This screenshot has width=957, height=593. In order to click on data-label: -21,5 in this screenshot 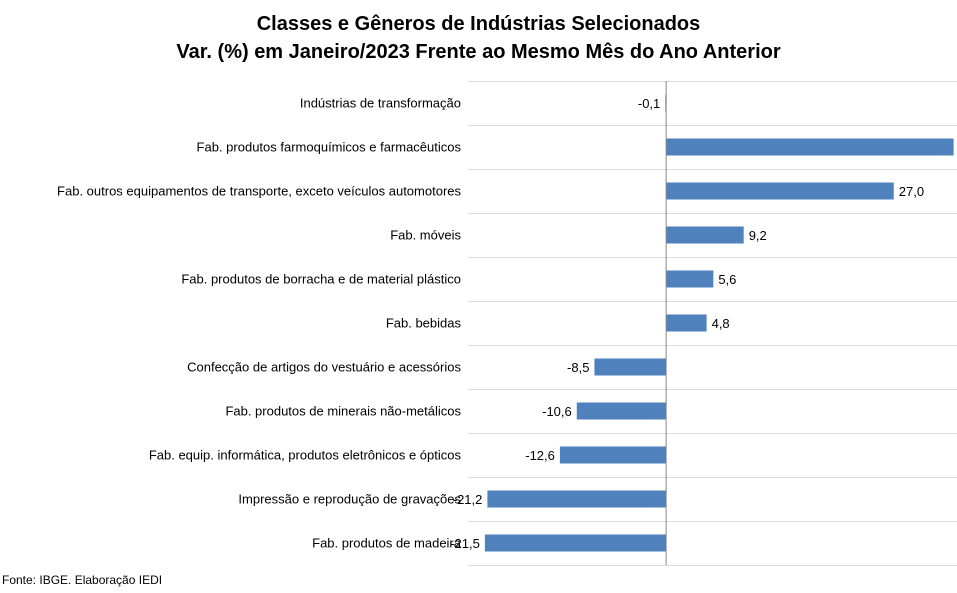, I will do `click(465, 543)`.